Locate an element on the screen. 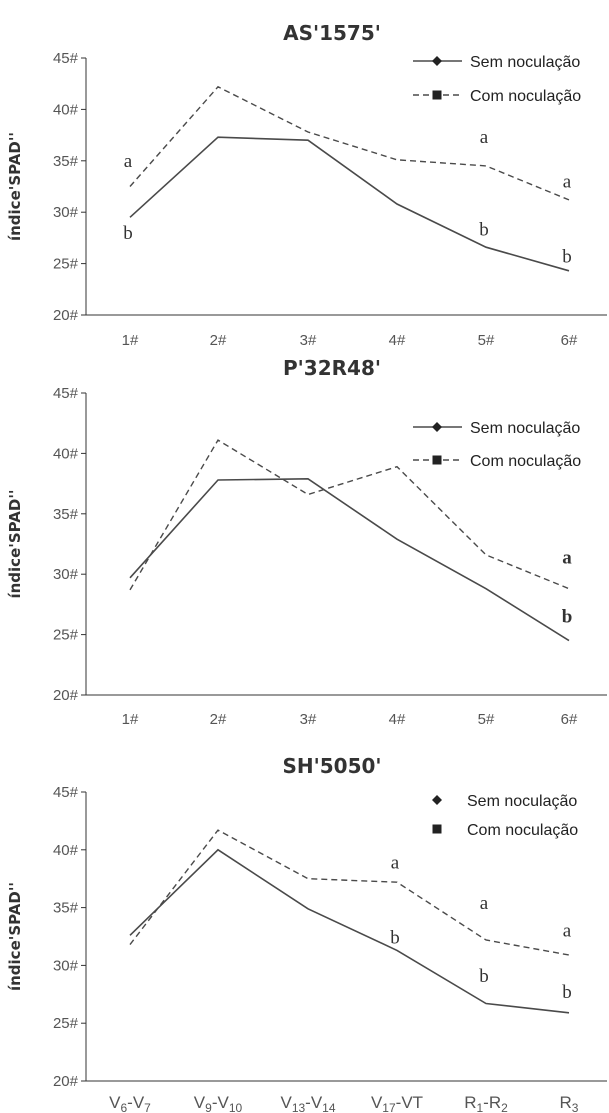 The width and height of the screenshot is (609, 1113). chart-title: AS'1575' is located at coordinates (332, 33).